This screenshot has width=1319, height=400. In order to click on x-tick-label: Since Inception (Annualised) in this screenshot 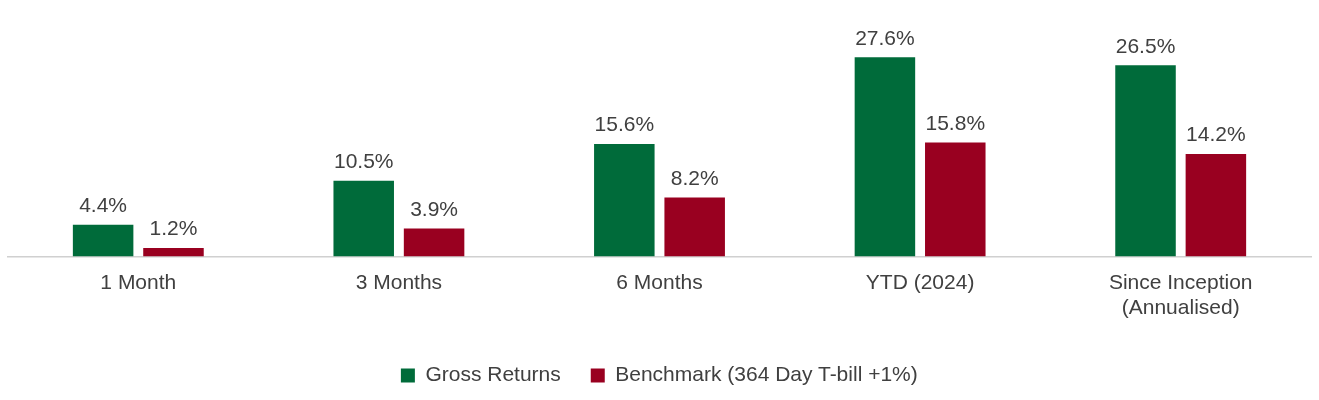, I will do `click(1180, 294)`.